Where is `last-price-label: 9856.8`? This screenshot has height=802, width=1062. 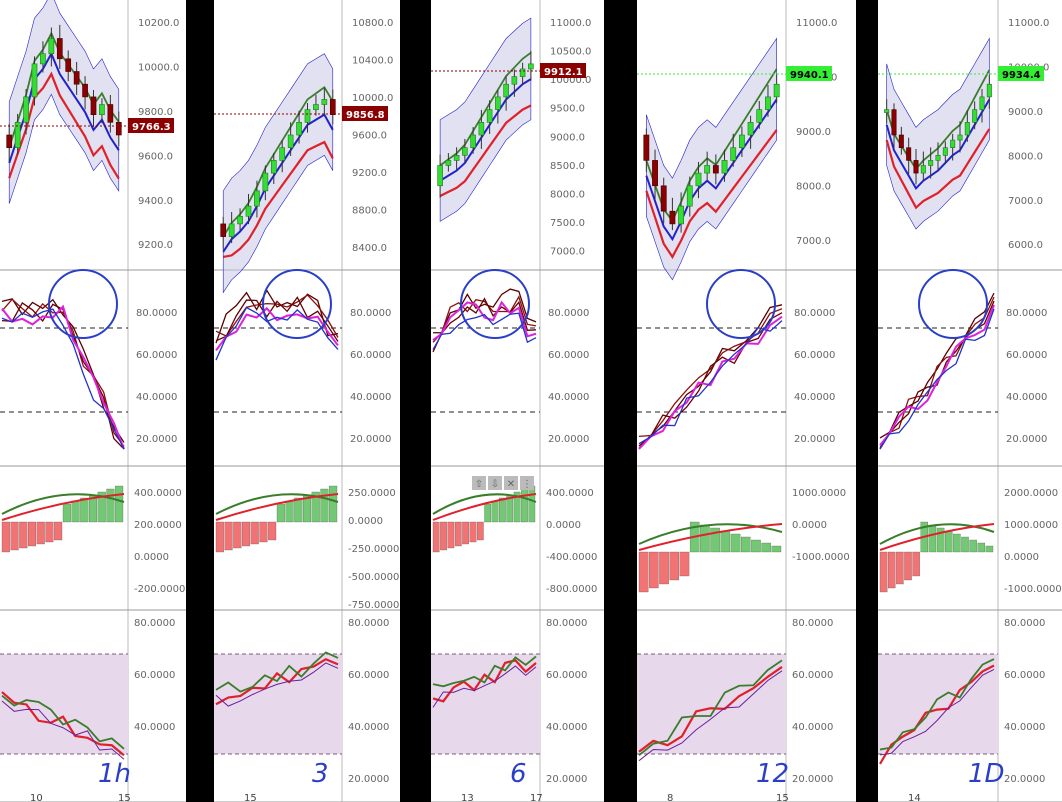
last-price-label: 9856.8 is located at coordinates (365, 115).